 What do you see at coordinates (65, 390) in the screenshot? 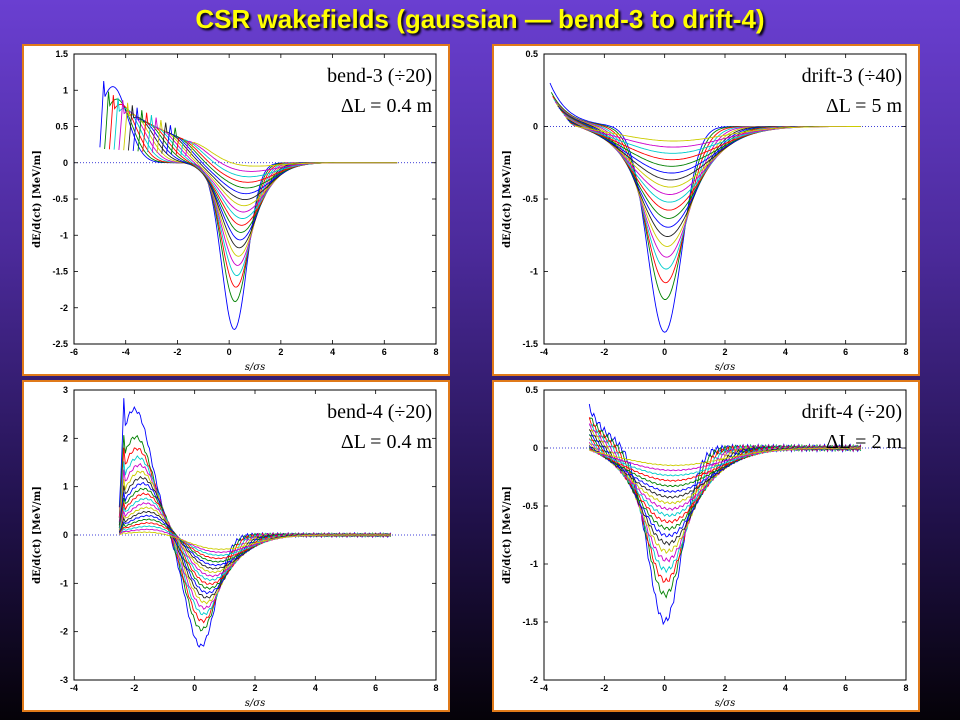
I see `y-tick-label: 3` at bounding box center [65, 390].